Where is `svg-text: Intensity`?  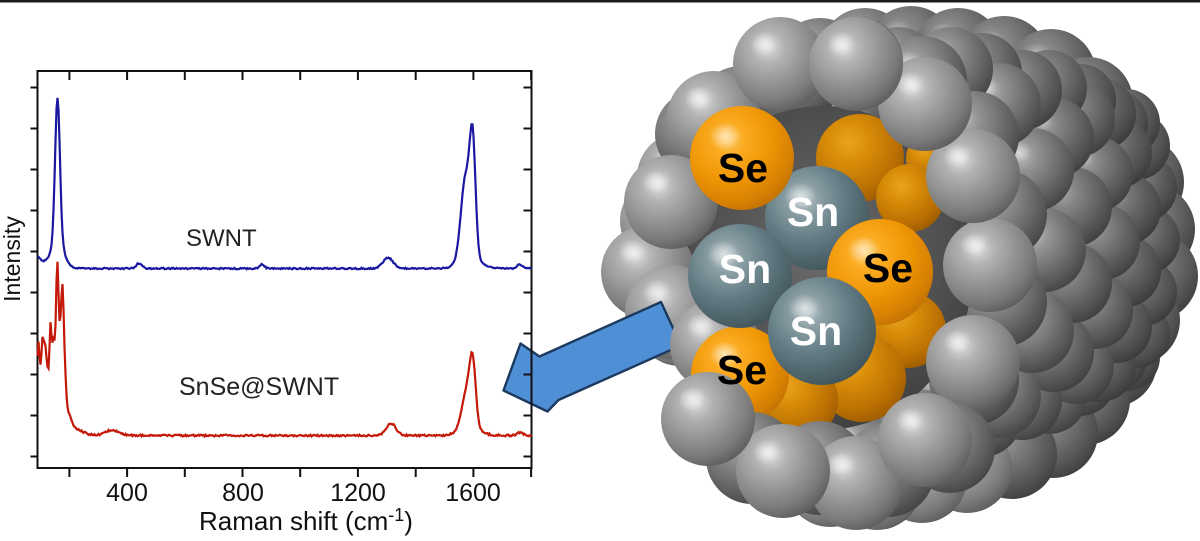
svg-text: Intensity is located at coordinates (12, 259).